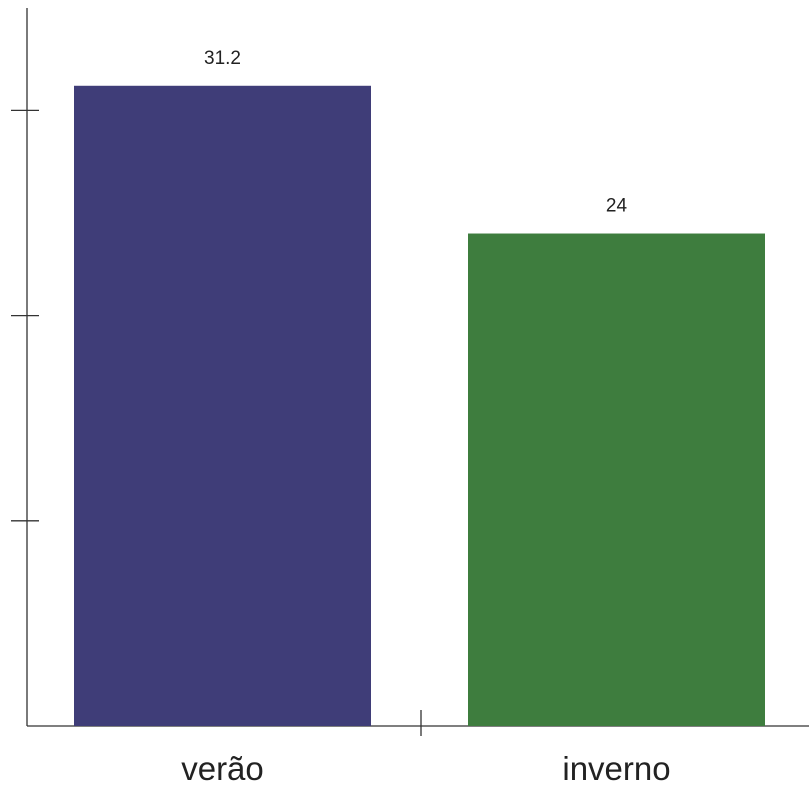 The image size is (809, 787). Describe the element at coordinates (222, 58) in the screenshot. I see `data-label-verao: 31.2` at that location.